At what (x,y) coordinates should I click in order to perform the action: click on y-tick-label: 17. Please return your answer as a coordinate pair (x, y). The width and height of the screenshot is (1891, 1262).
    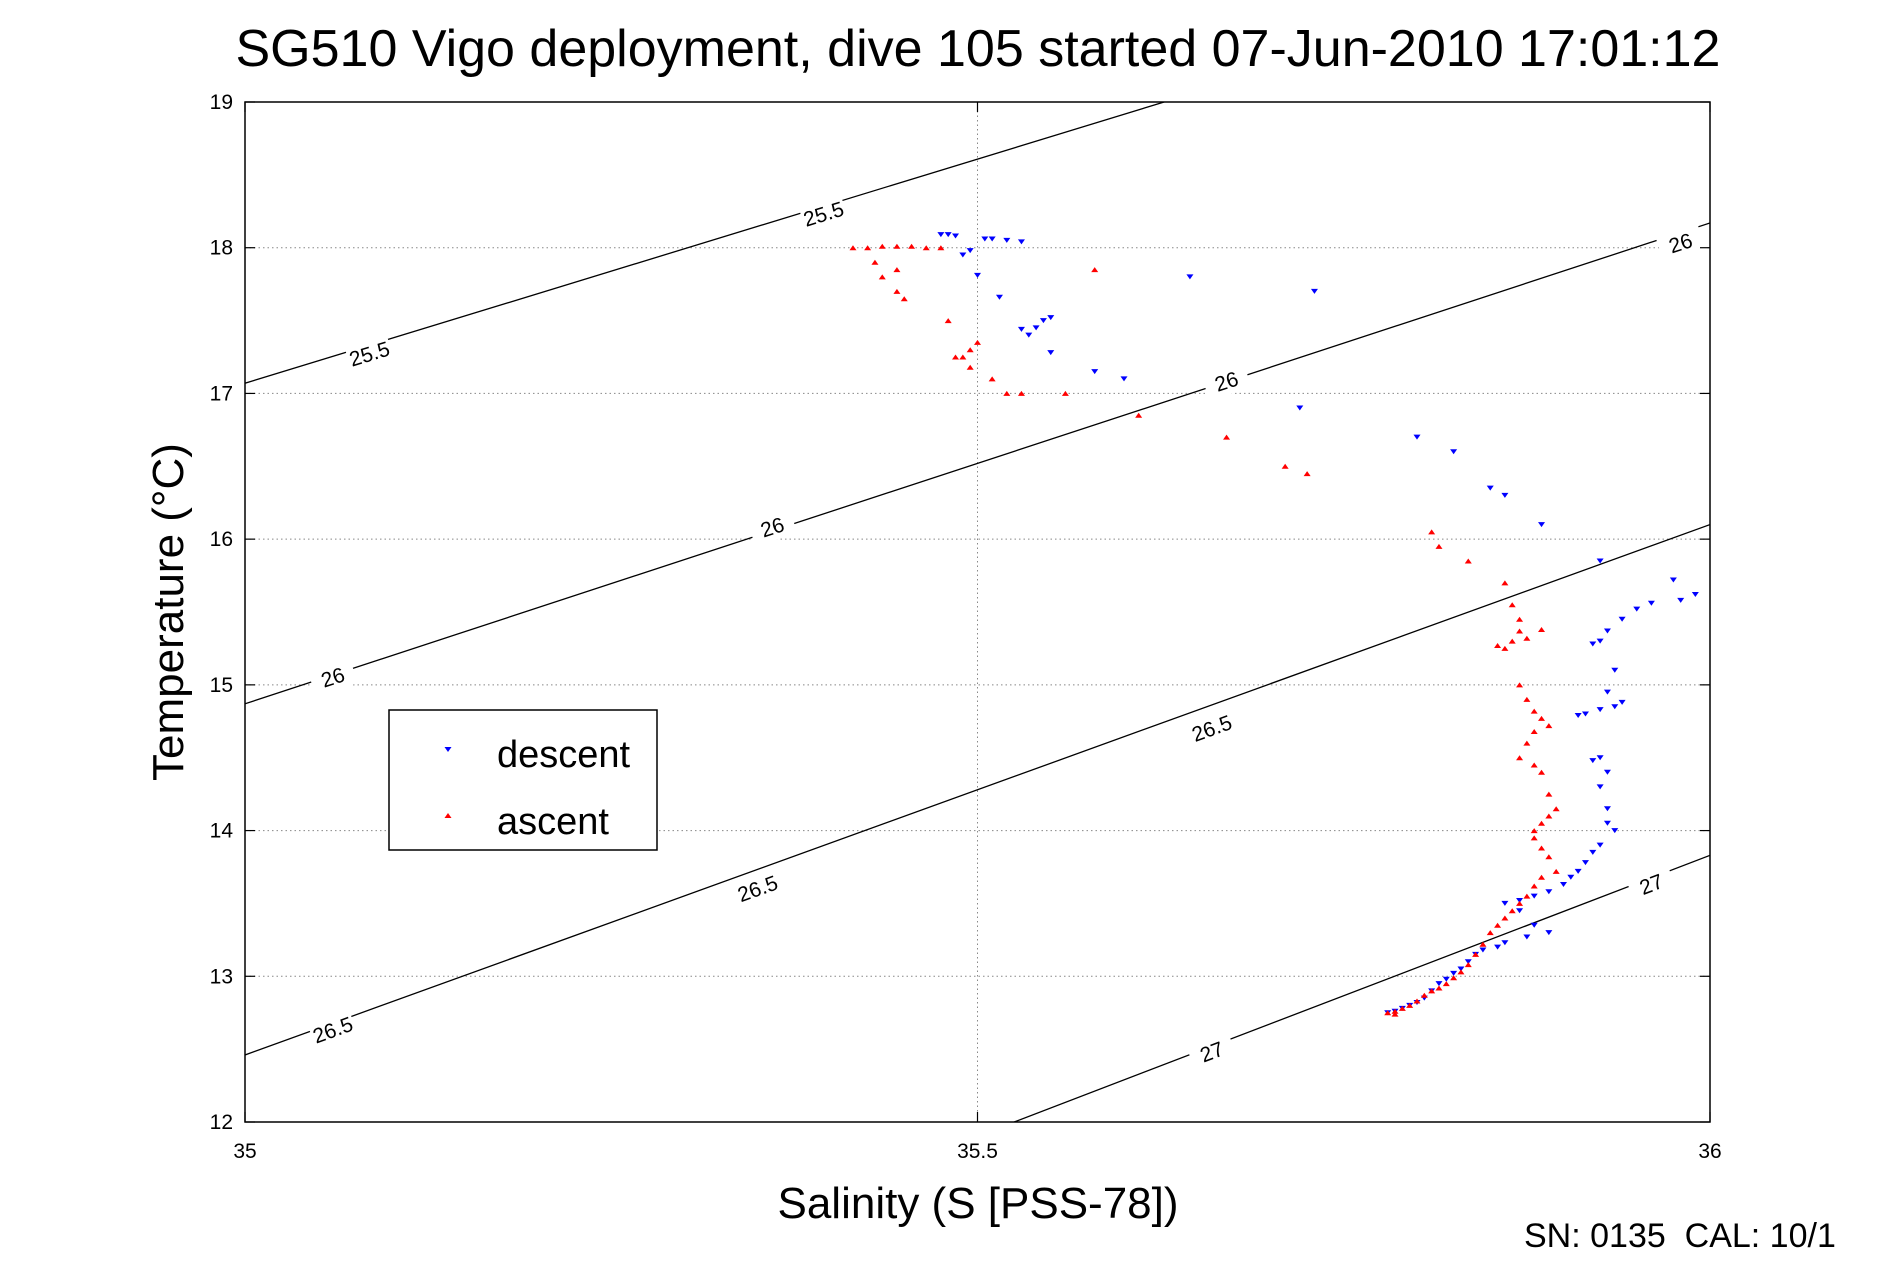
    Looking at the image, I should click on (221, 393).